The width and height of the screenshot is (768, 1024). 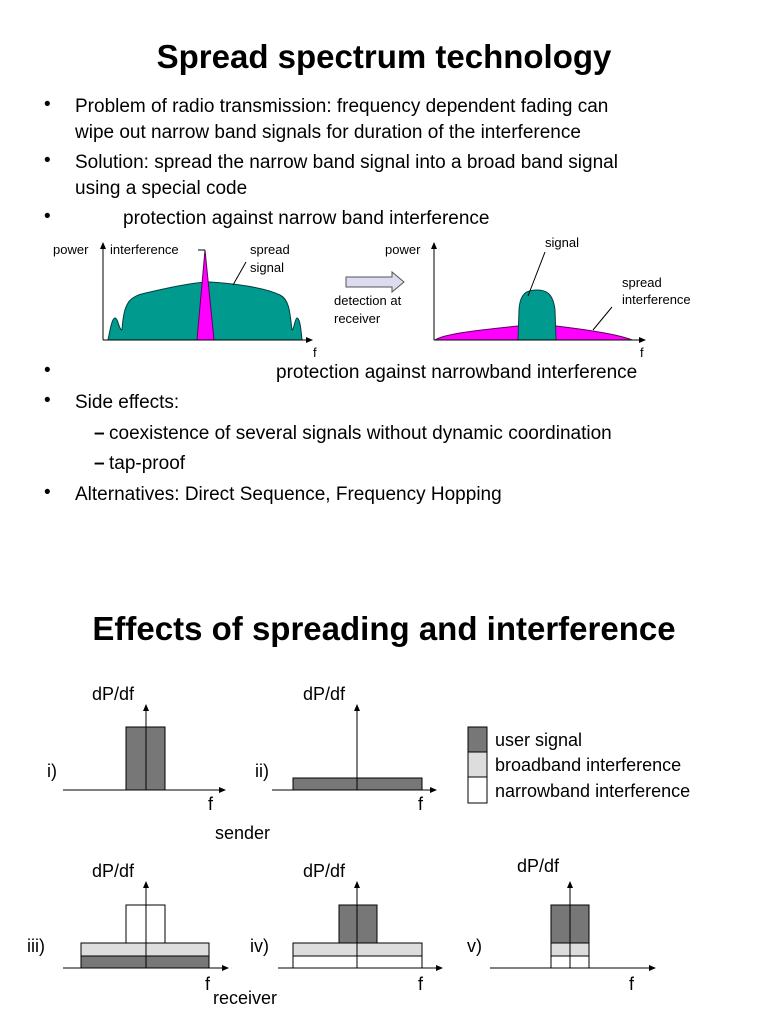 I want to click on plot-v: dP/df v) f, so click(x=561, y=925).